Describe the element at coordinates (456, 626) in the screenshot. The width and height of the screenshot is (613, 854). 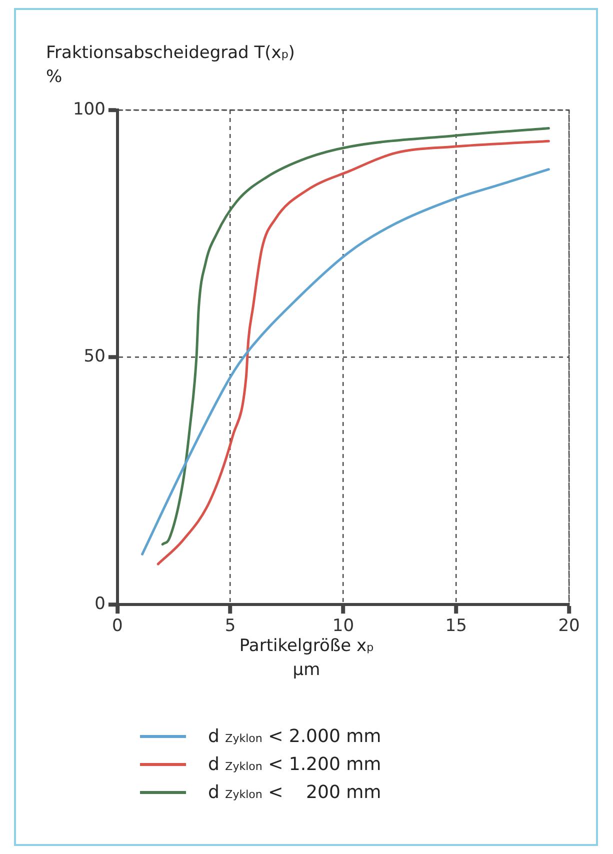
I see `x-tick-label: 15` at that location.